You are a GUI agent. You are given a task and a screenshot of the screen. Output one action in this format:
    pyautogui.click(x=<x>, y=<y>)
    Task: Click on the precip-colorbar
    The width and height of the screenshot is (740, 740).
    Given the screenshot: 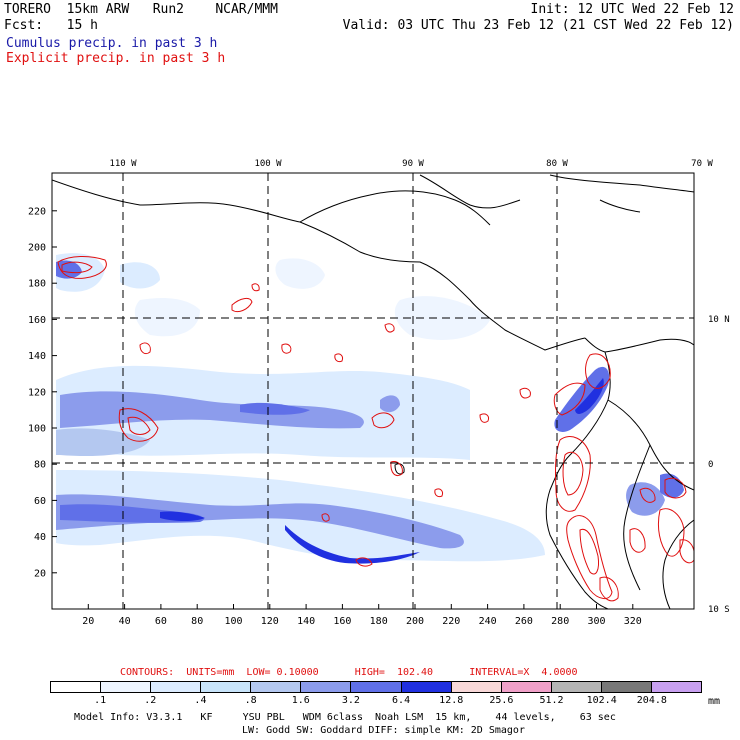 What is the action you would take?
    pyautogui.click(x=376, y=687)
    